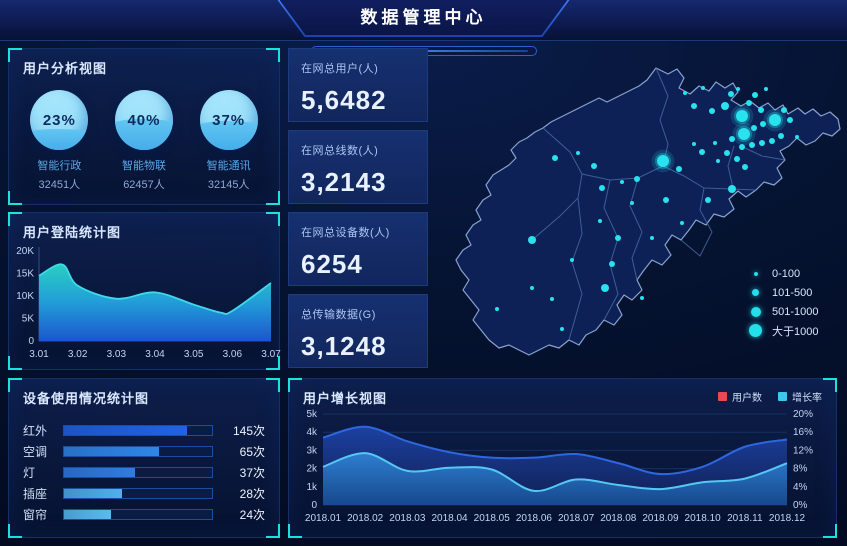 This screenshot has width=847, height=546. Describe the element at coordinates (722, 396) in the screenshot. I see `legend-swatch` at that location.